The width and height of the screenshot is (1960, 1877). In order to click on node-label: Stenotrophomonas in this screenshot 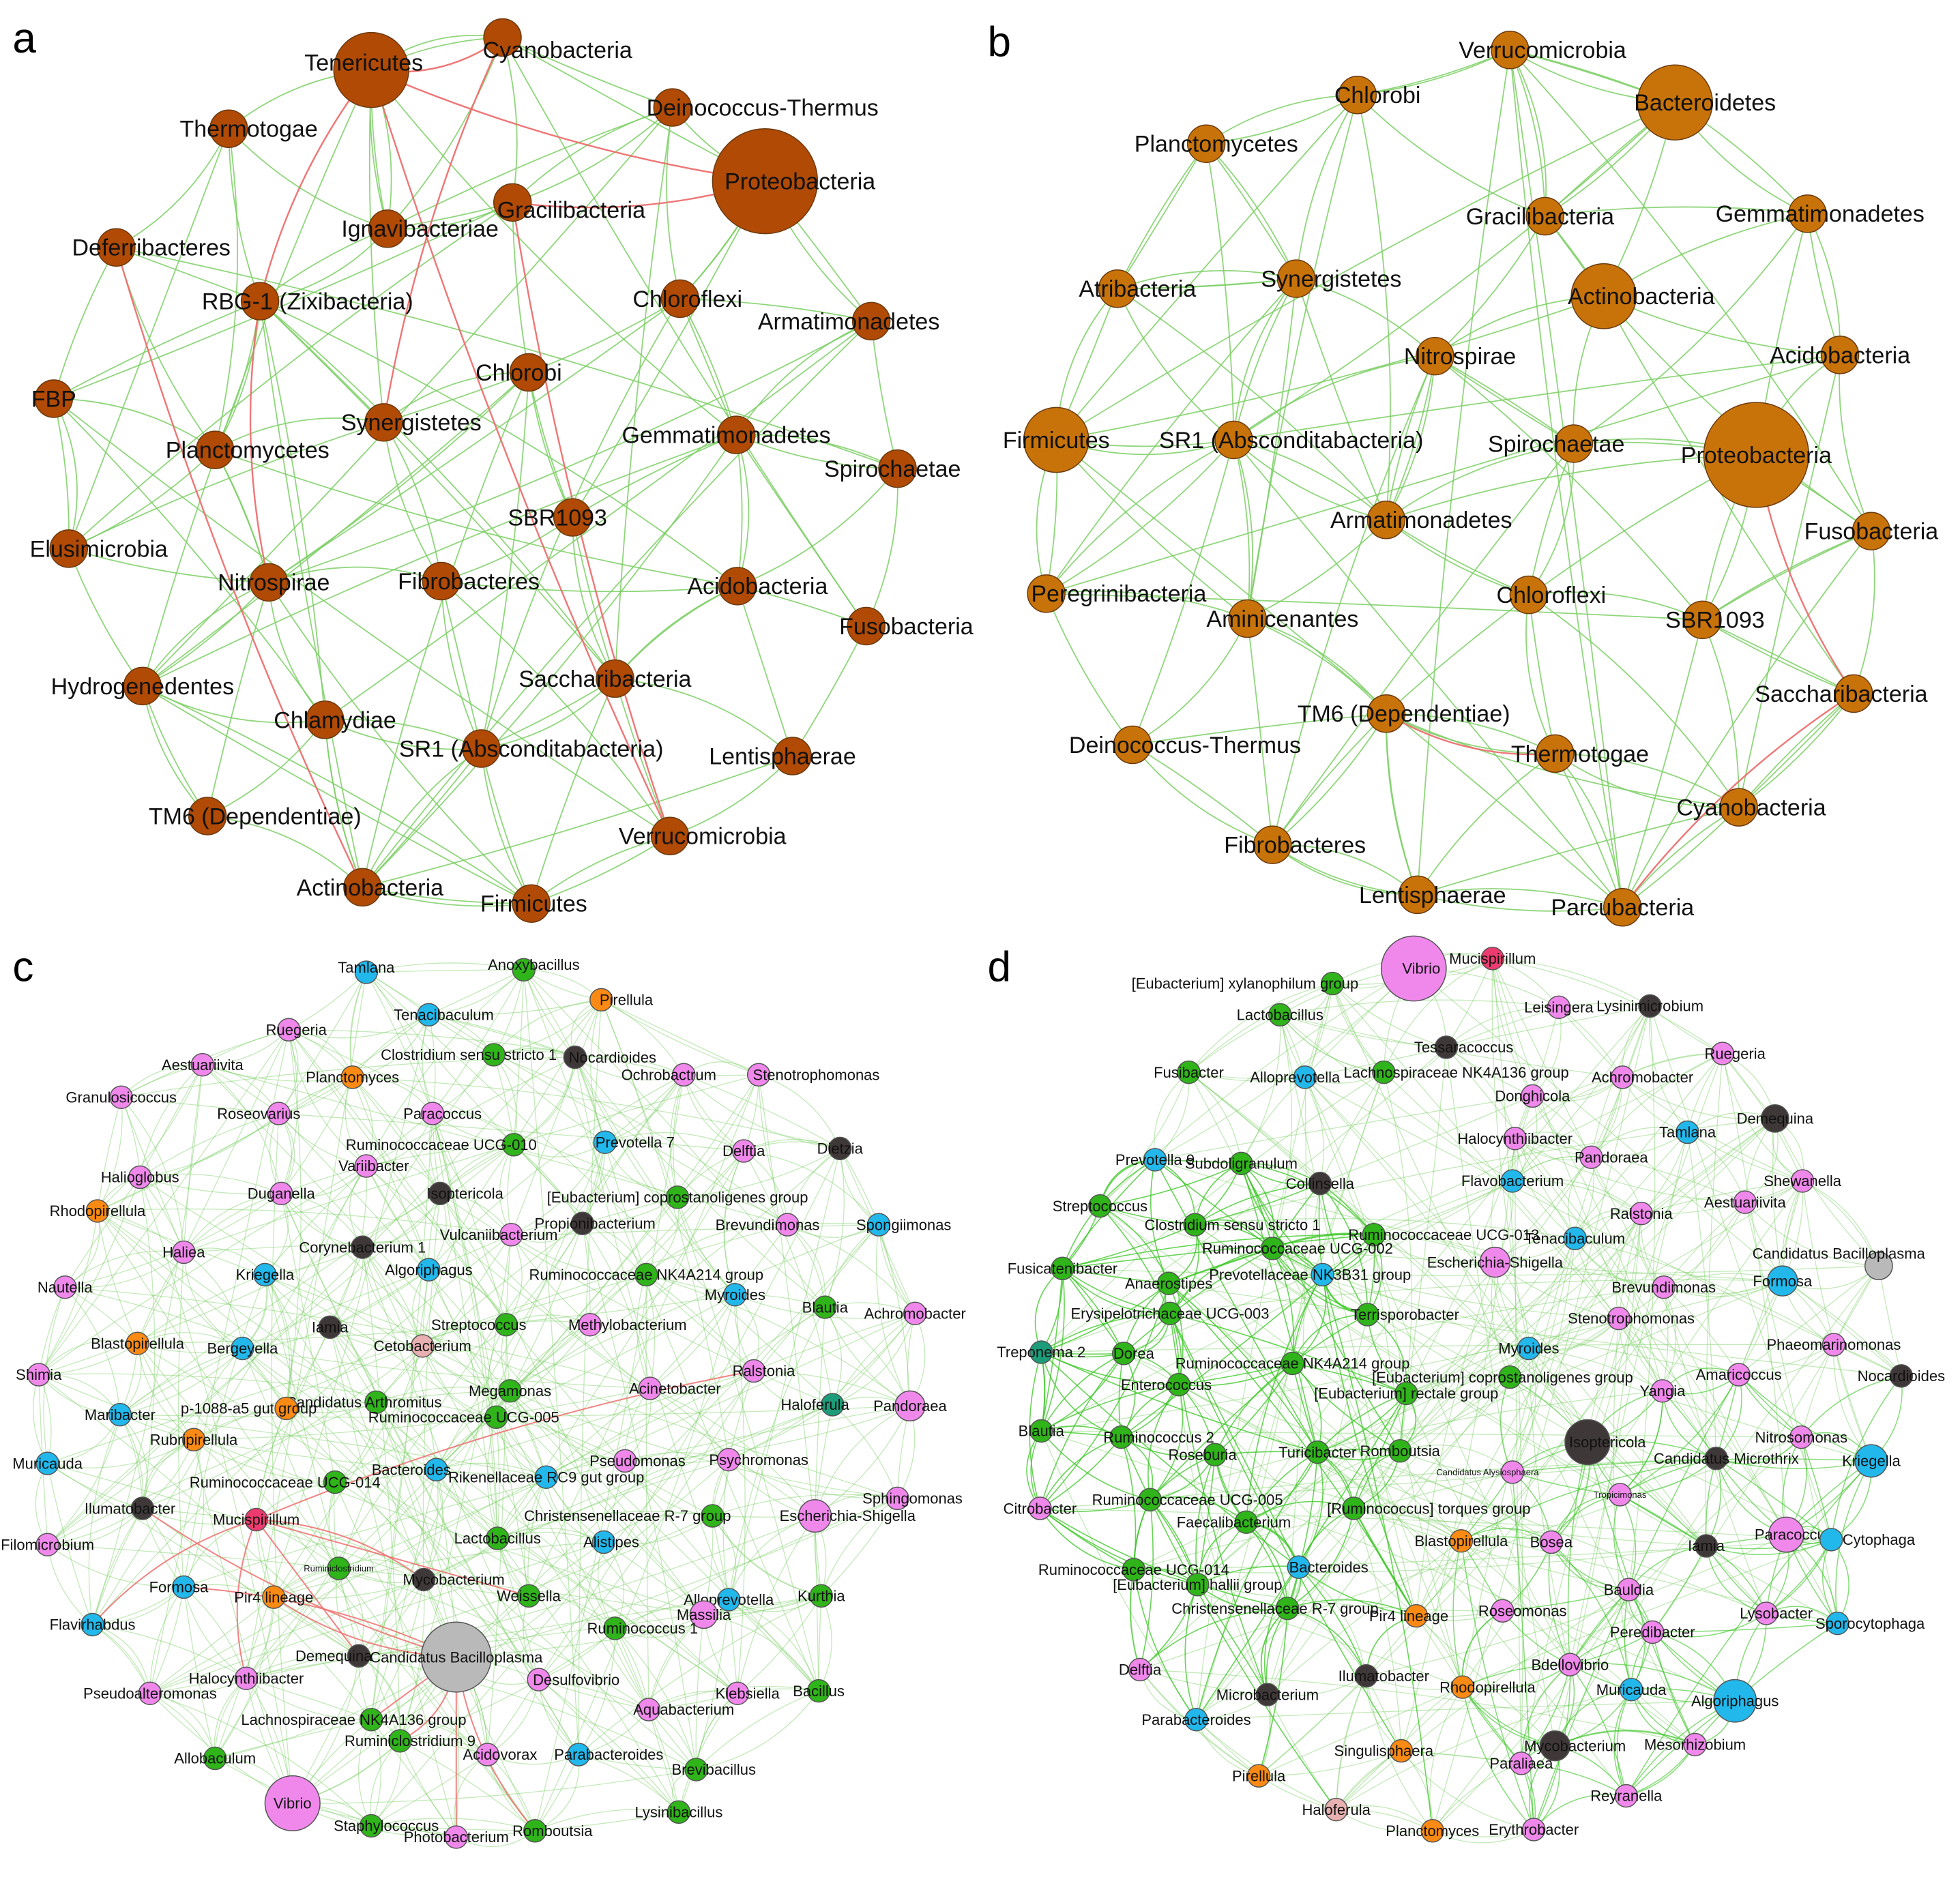, I will do `click(1632, 1318)`.